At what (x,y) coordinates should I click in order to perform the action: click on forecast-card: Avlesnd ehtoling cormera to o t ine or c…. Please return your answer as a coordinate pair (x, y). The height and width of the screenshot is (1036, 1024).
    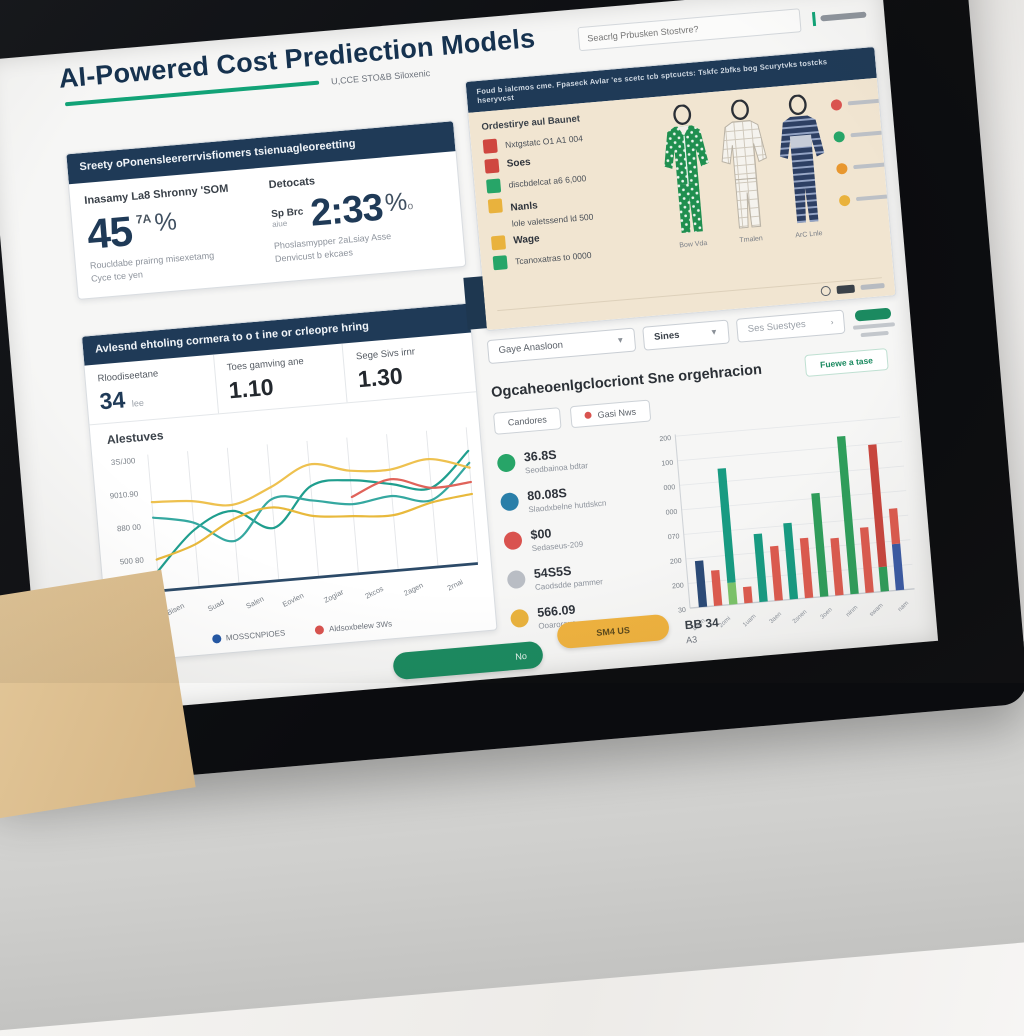
    Looking at the image, I should click on (289, 483).